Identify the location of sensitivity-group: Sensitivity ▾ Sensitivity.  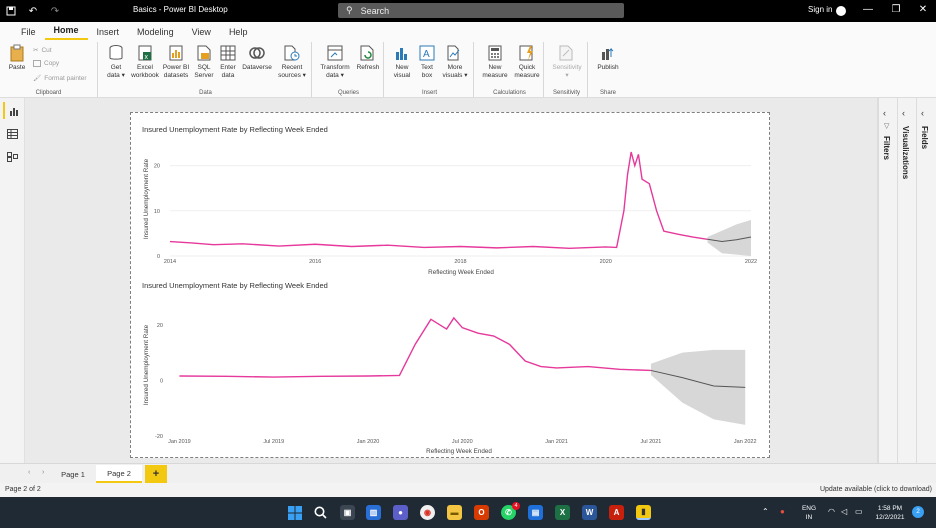
(567, 69).